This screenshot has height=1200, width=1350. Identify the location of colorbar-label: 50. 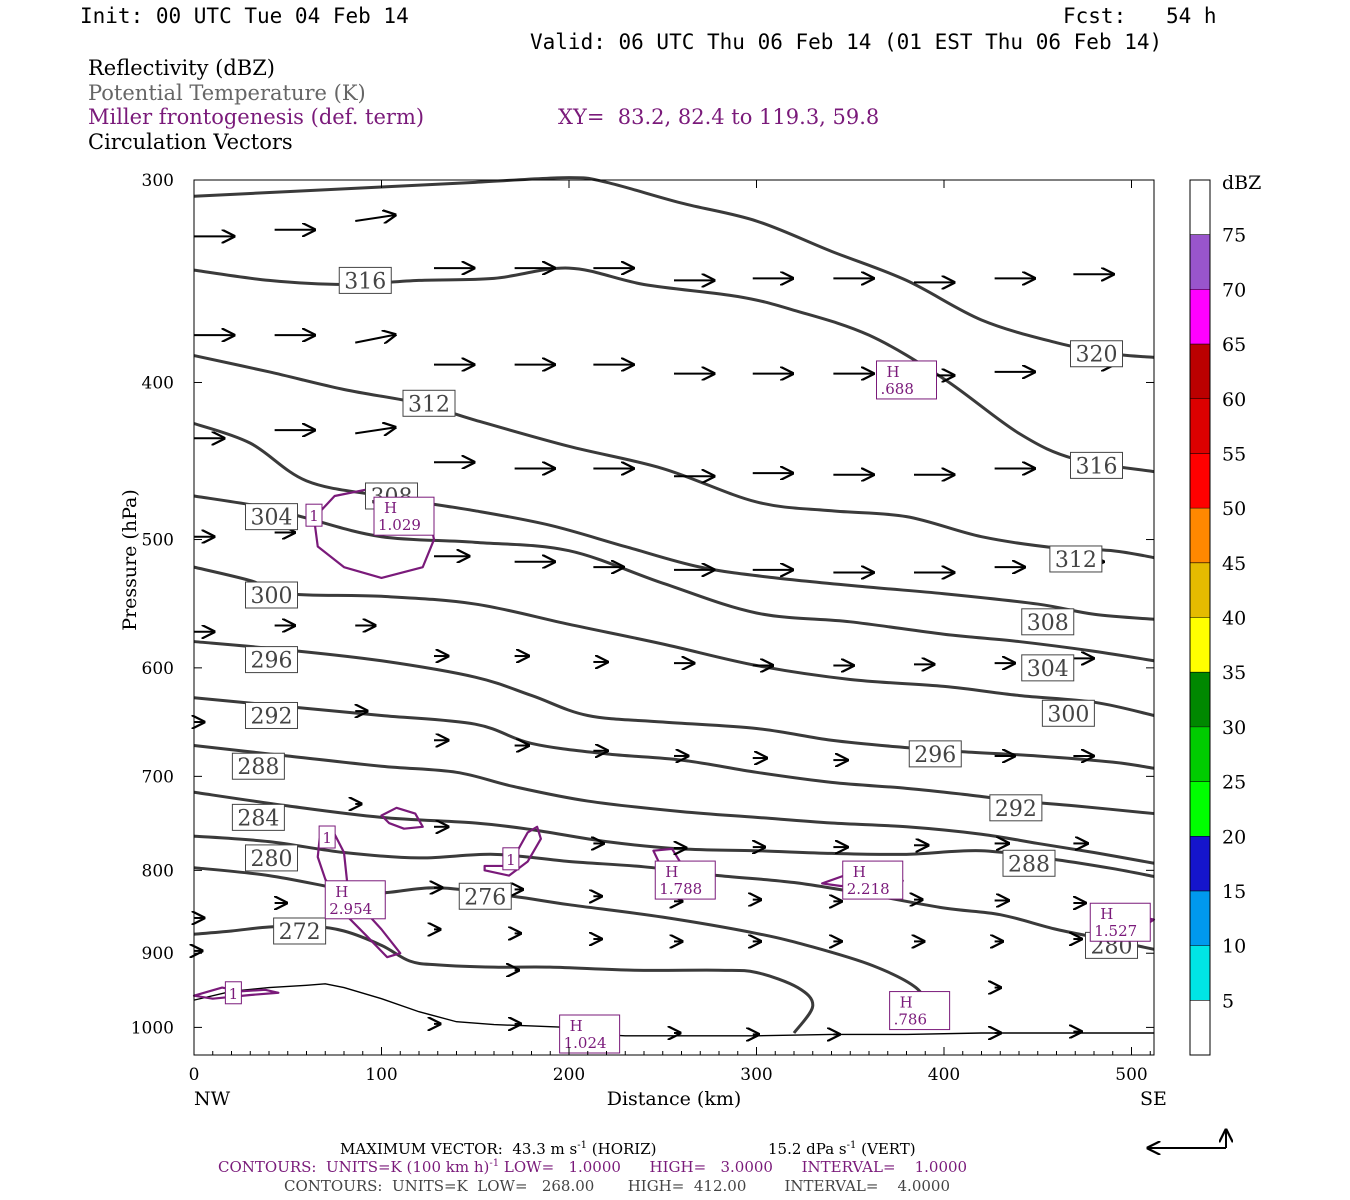
(1234, 509).